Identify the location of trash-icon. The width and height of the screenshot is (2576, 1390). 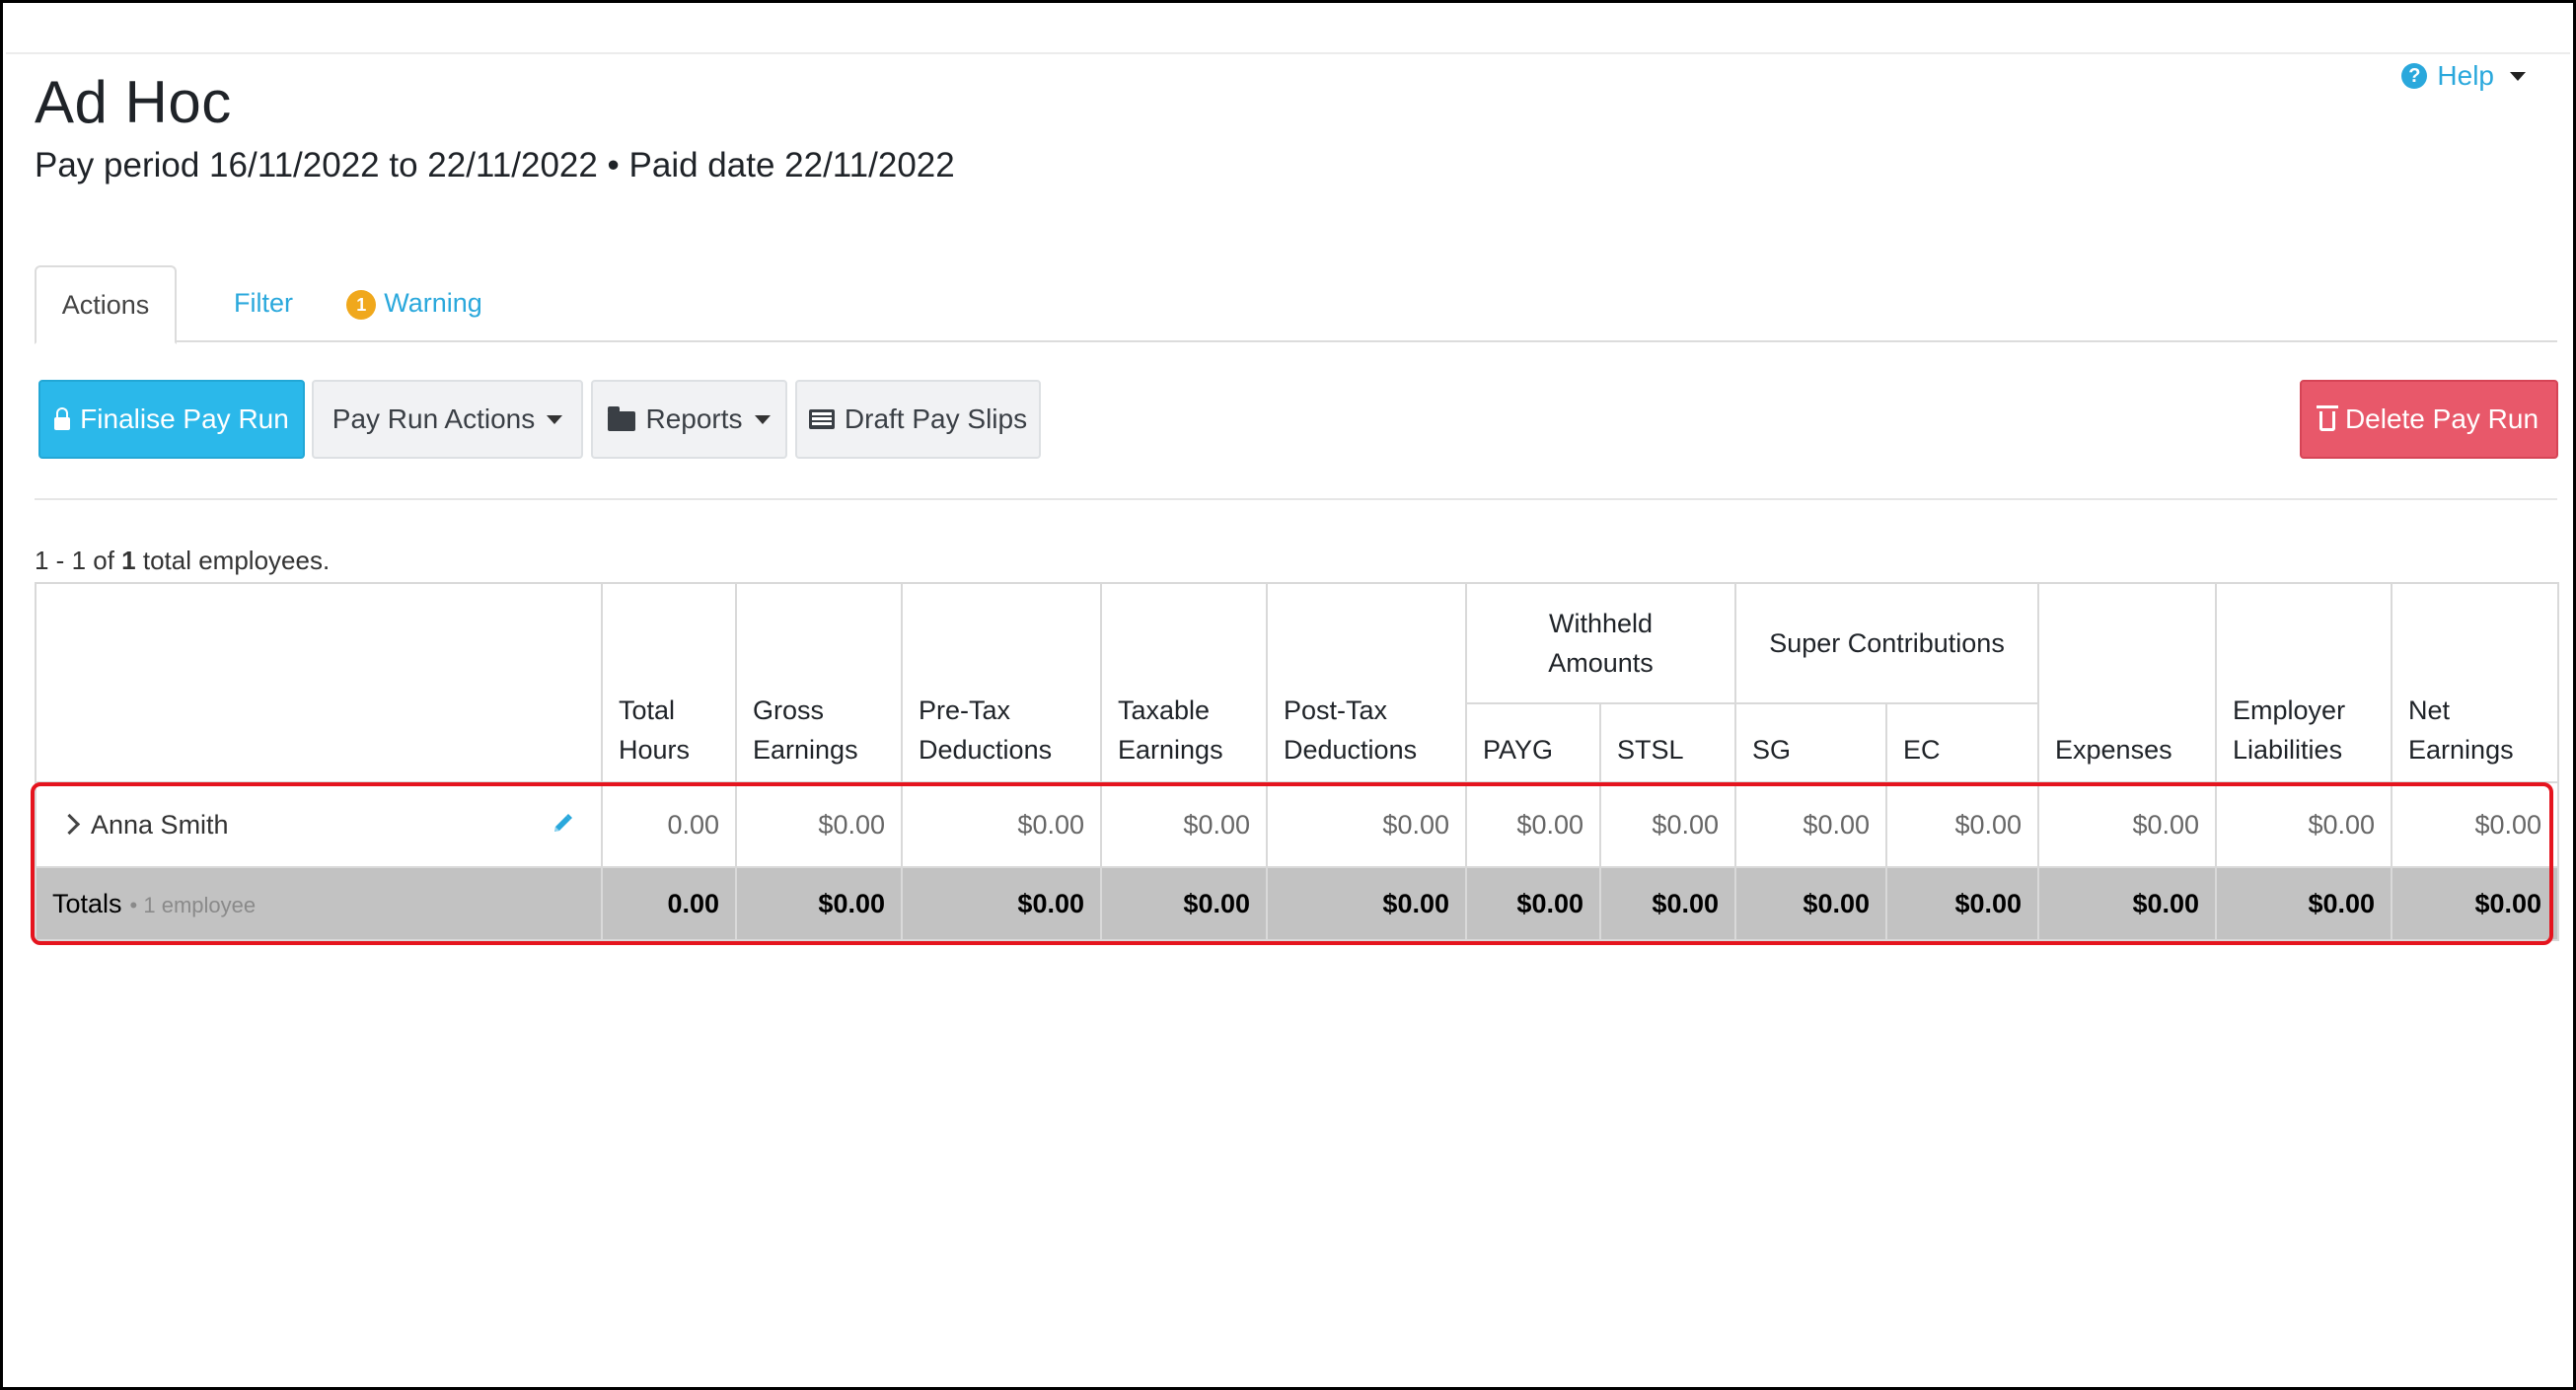
(2327, 418).